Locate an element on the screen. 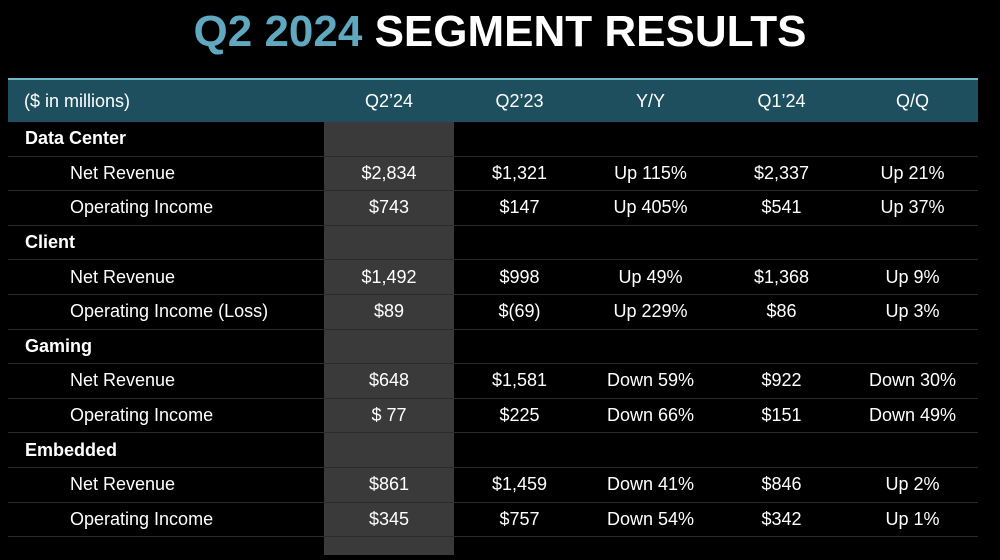  segment-name: Client is located at coordinates (50, 242).